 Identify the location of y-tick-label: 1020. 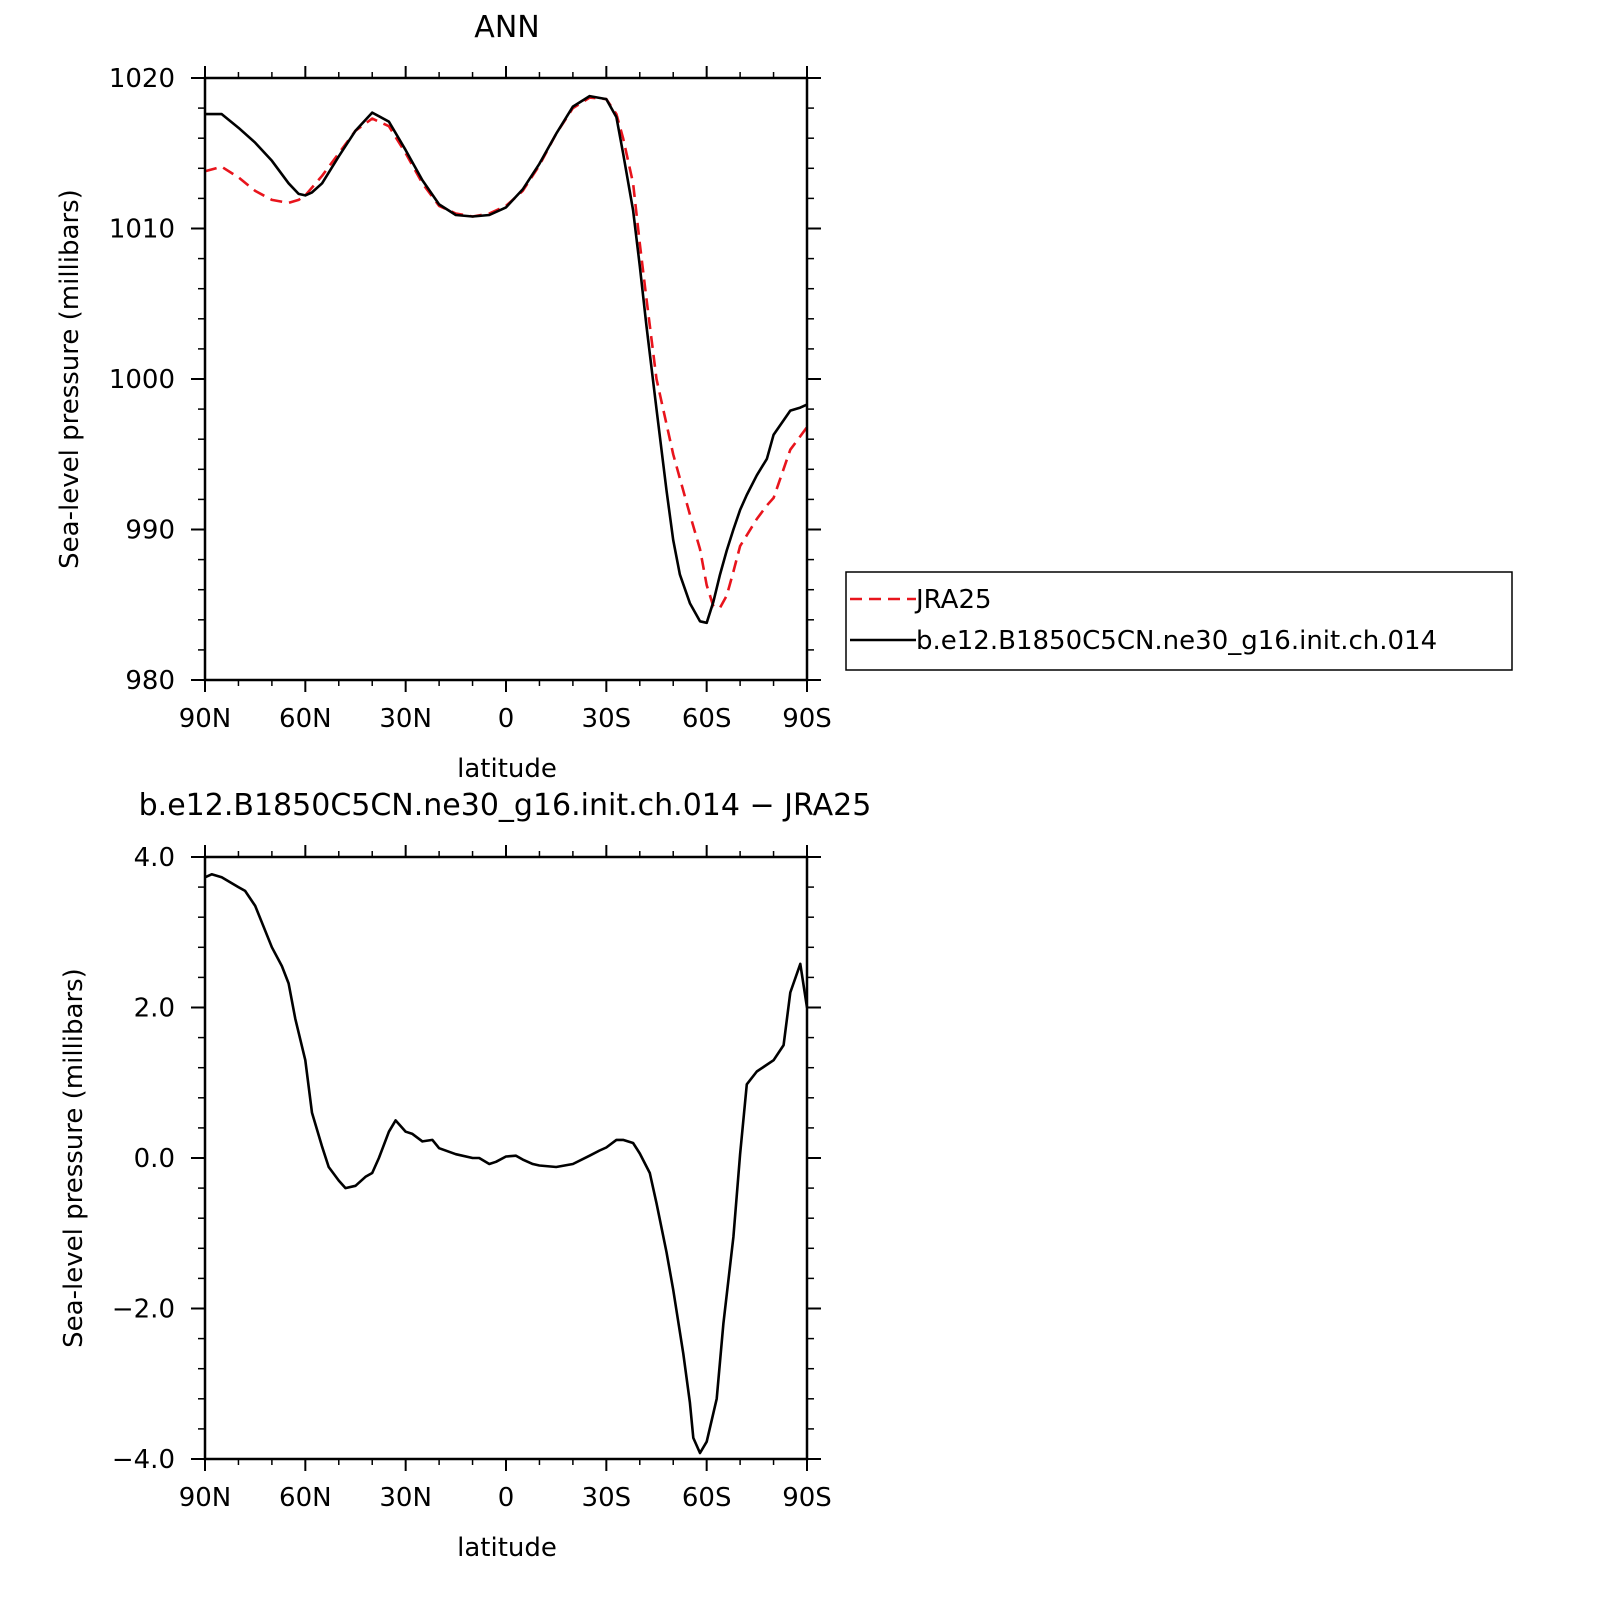
(142, 79).